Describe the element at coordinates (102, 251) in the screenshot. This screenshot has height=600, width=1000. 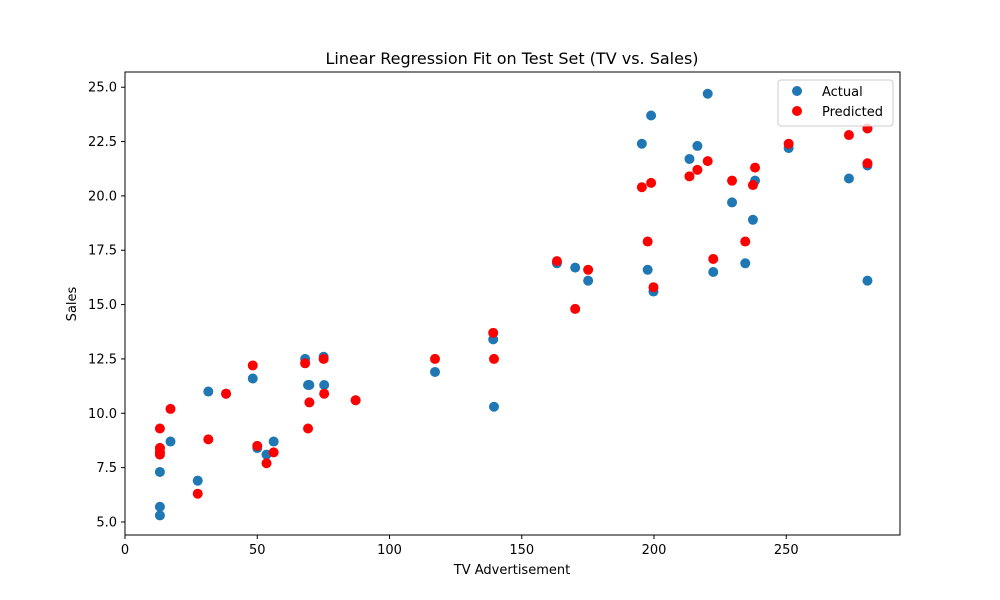
I see `y-tick-label: 17.5` at that location.